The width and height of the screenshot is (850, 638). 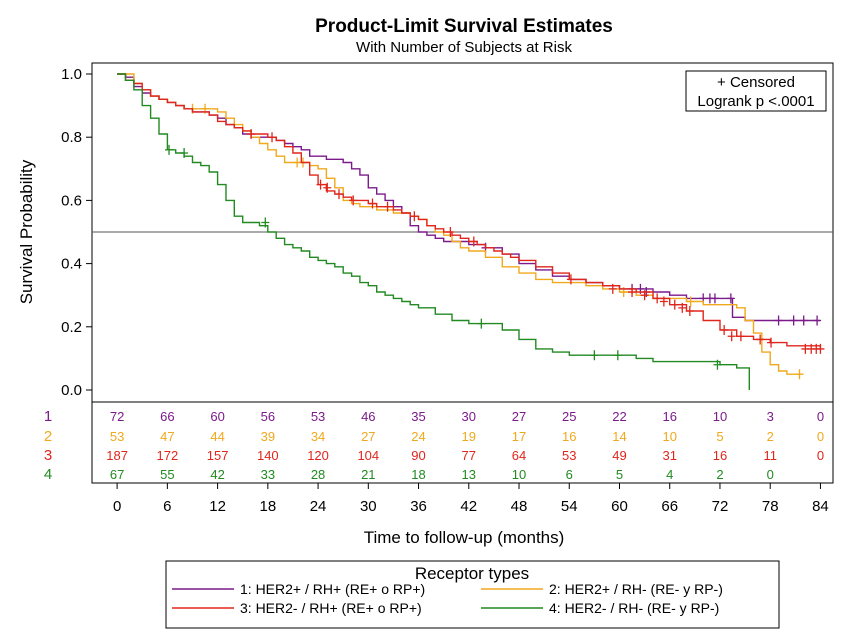 What do you see at coordinates (368, 455) in the screenshot?
I see `at-risk-count: 104` at bounding box center [368, 455].